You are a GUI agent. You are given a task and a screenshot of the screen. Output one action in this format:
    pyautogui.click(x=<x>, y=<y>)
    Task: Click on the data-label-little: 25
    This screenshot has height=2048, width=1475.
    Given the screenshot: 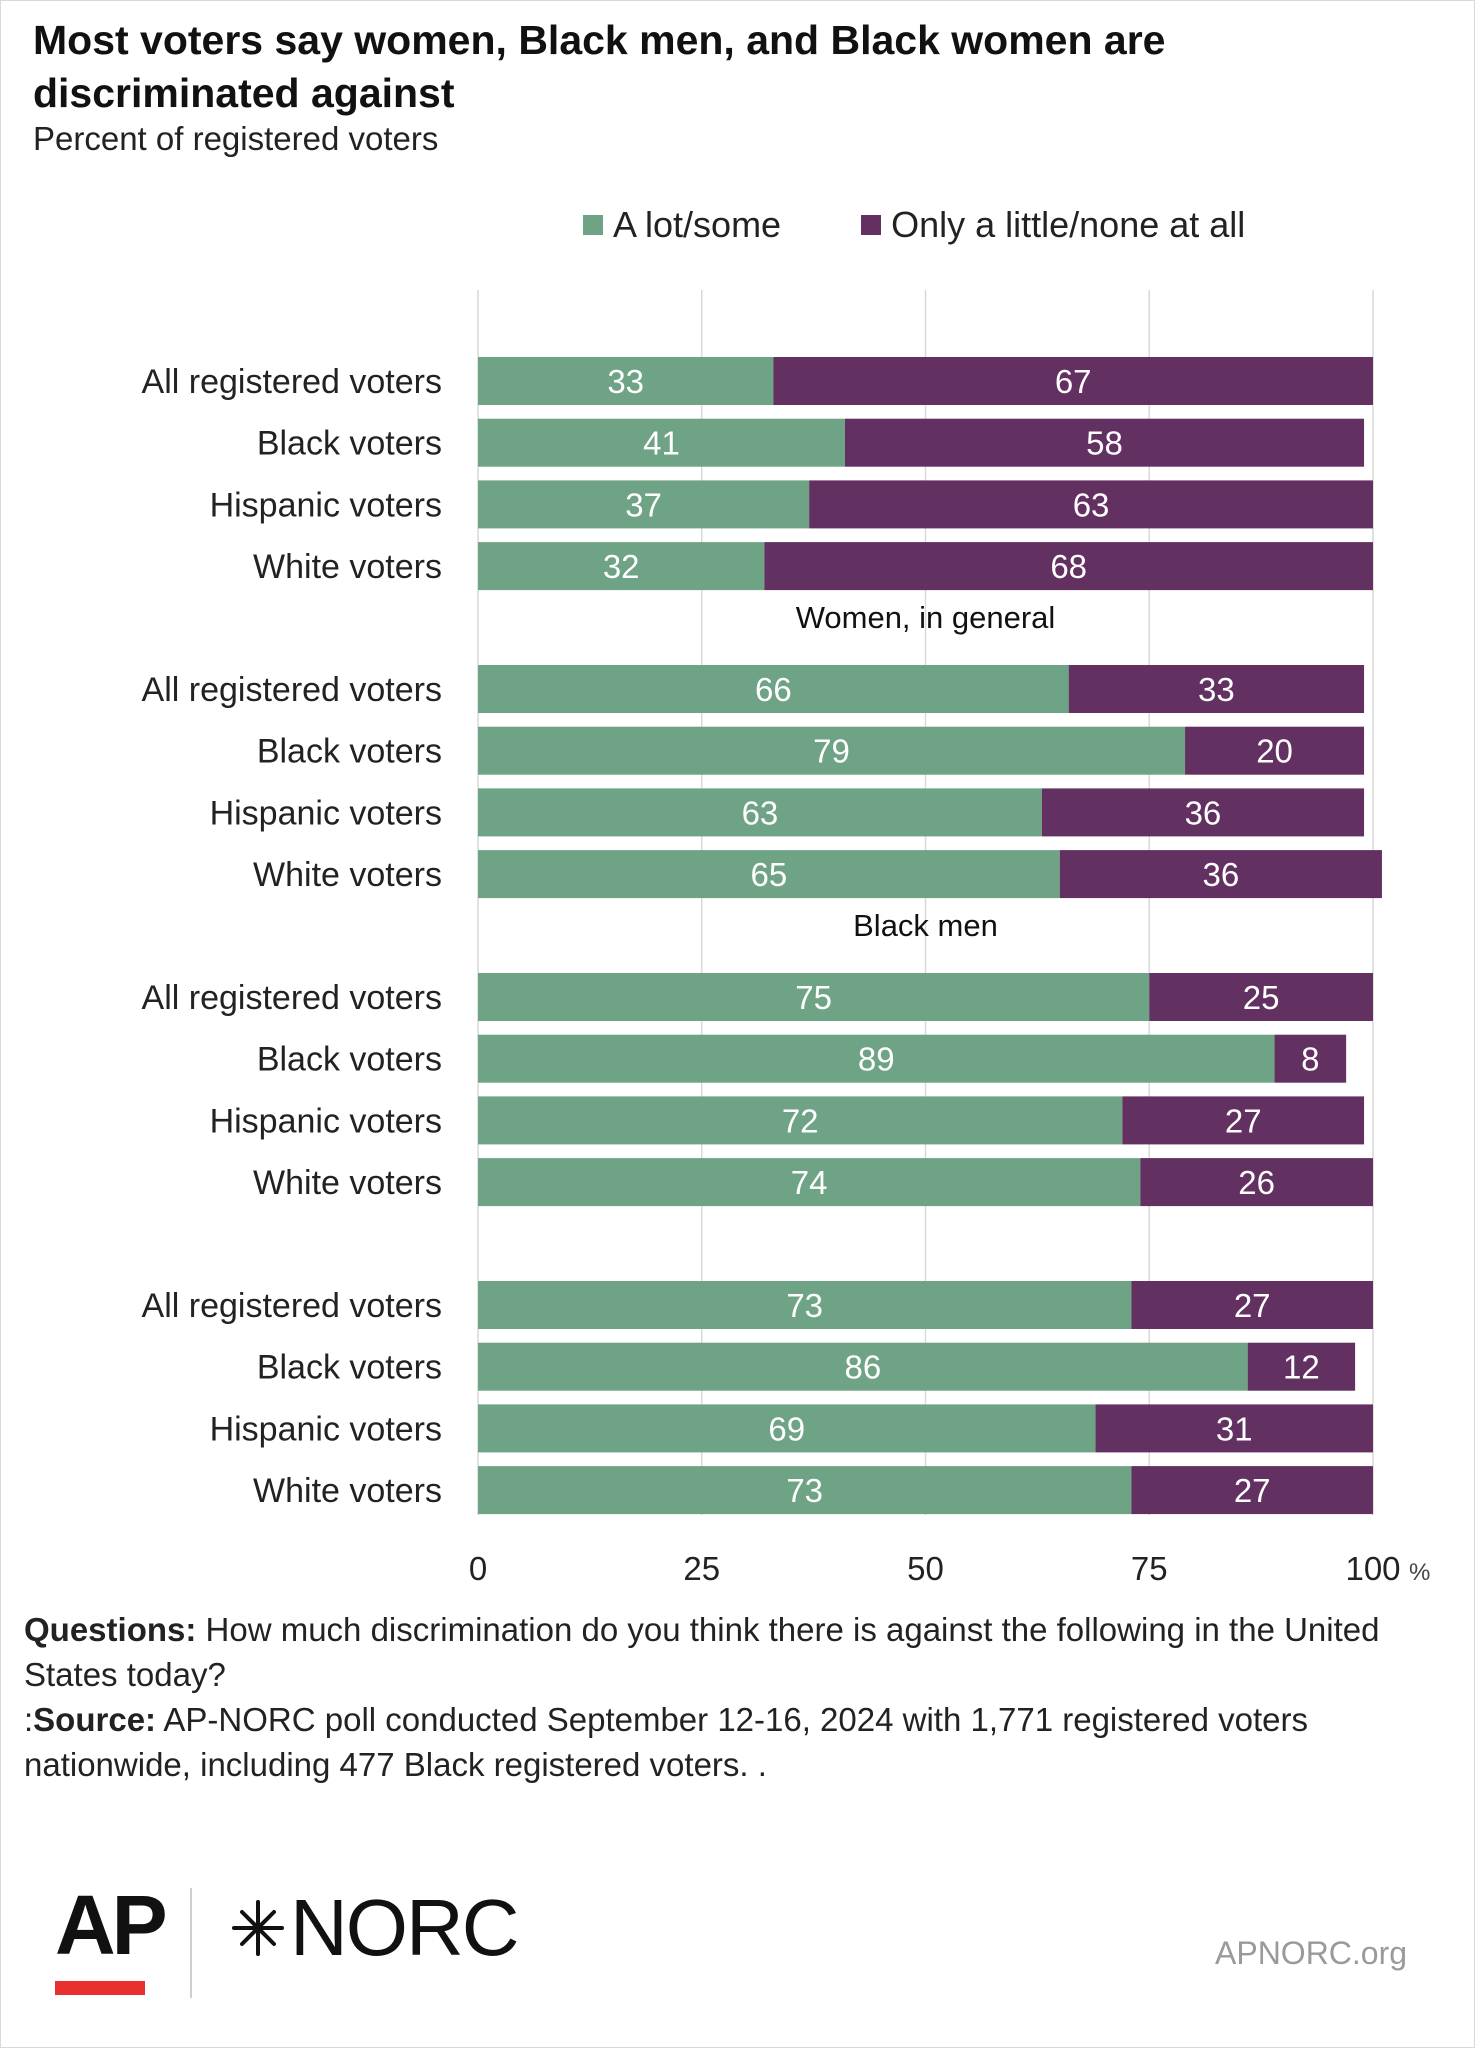 What is the action you would take?
    pyautogui.click(x=1261, y=997)
    